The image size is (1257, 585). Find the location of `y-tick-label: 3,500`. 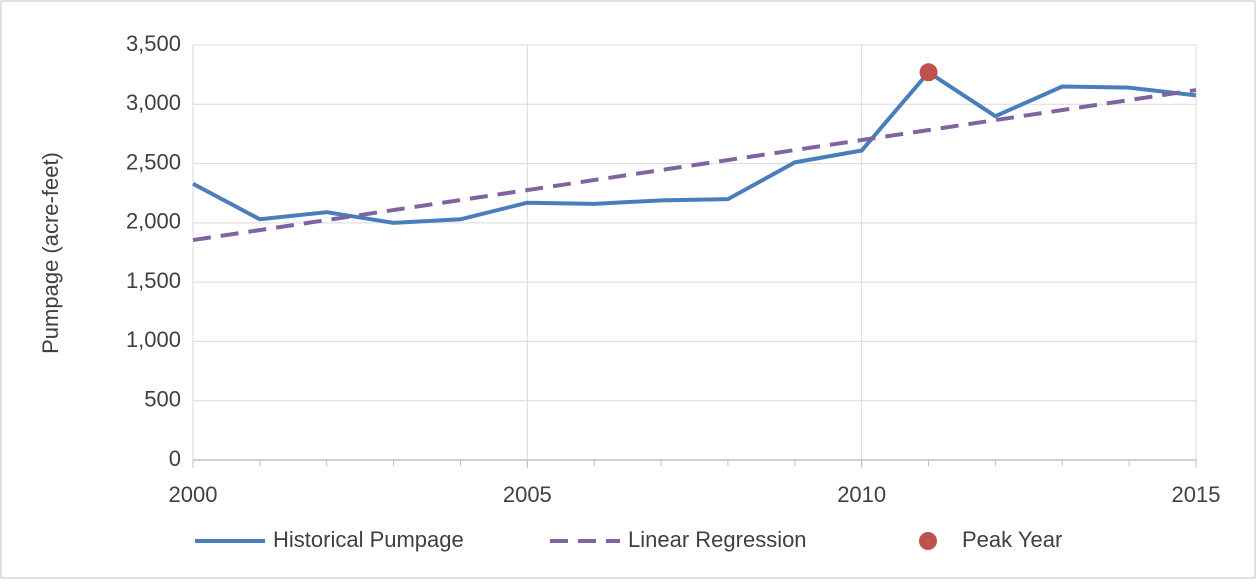

y-tick-label: 3,500 is located at coordinates (153, 43).